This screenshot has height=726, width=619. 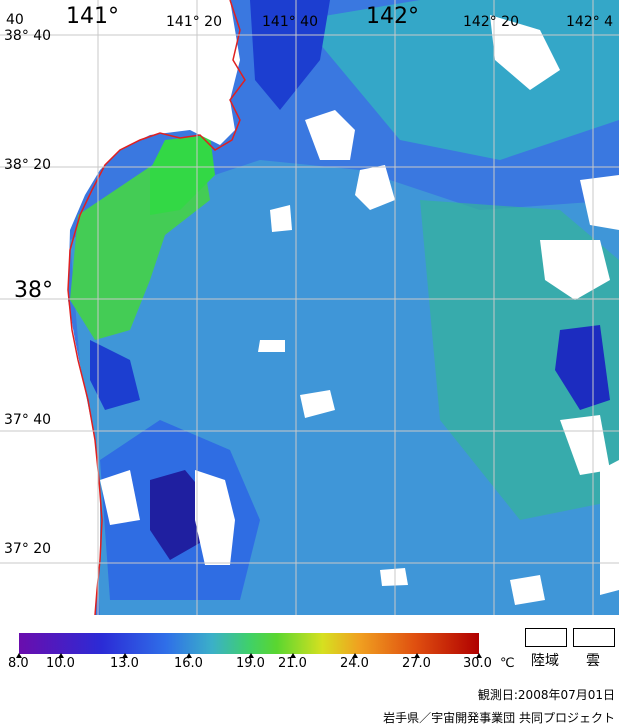 I want to click on tick-label: 19.0, so click(x=250, y=663).